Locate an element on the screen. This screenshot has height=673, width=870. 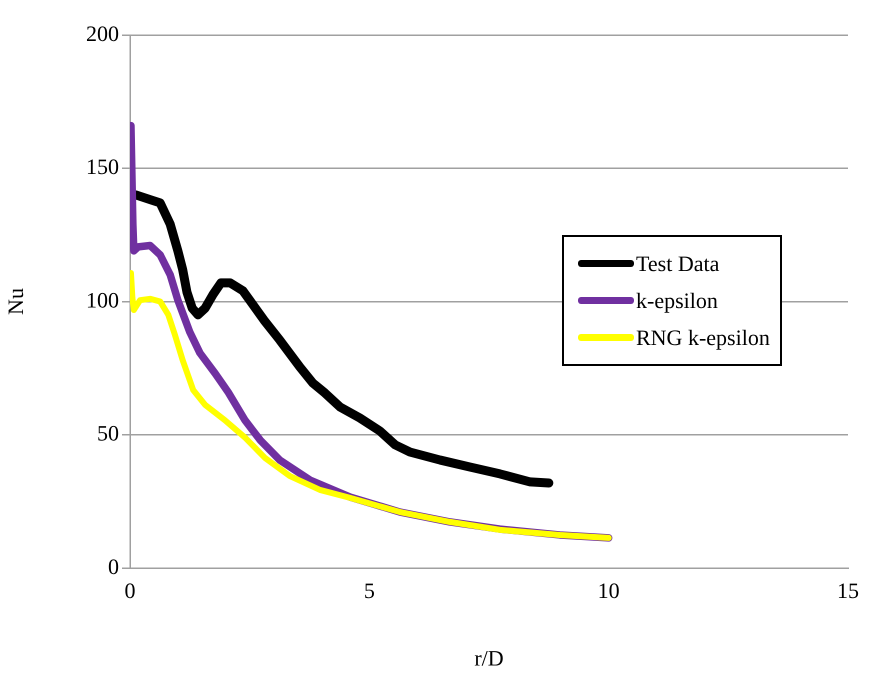
legend-label: Test Data is located at coordinates (678, 263).